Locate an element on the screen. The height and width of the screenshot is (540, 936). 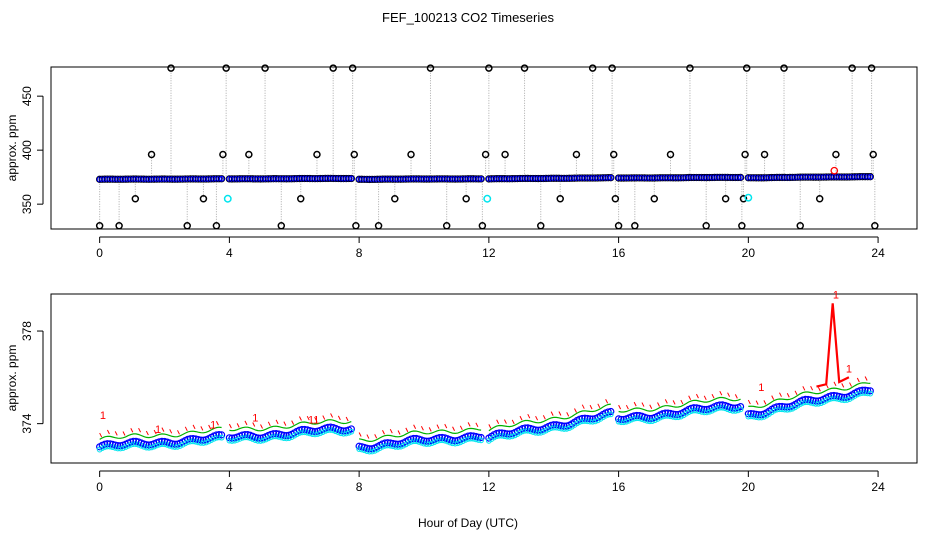
top-y-tick-label: 400 is located at coordinates (27, 150).